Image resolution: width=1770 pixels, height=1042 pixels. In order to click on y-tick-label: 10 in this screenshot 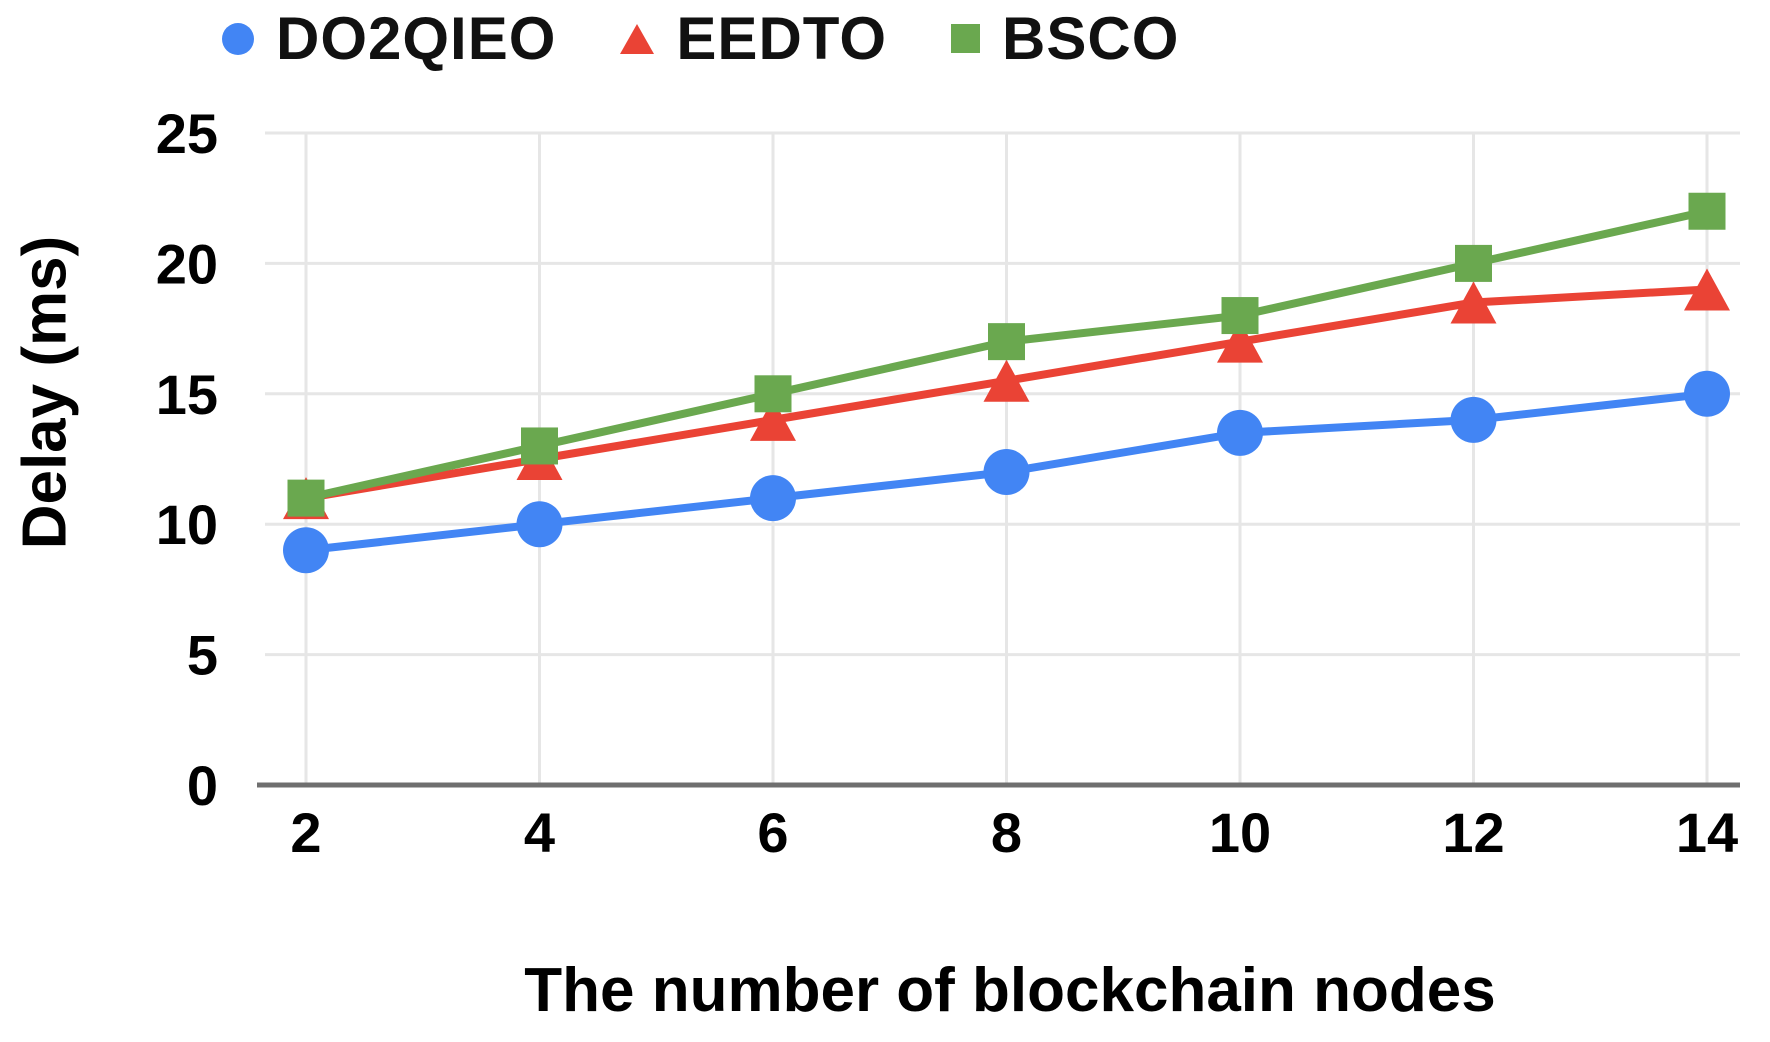, I will do `click(187, 524)`.